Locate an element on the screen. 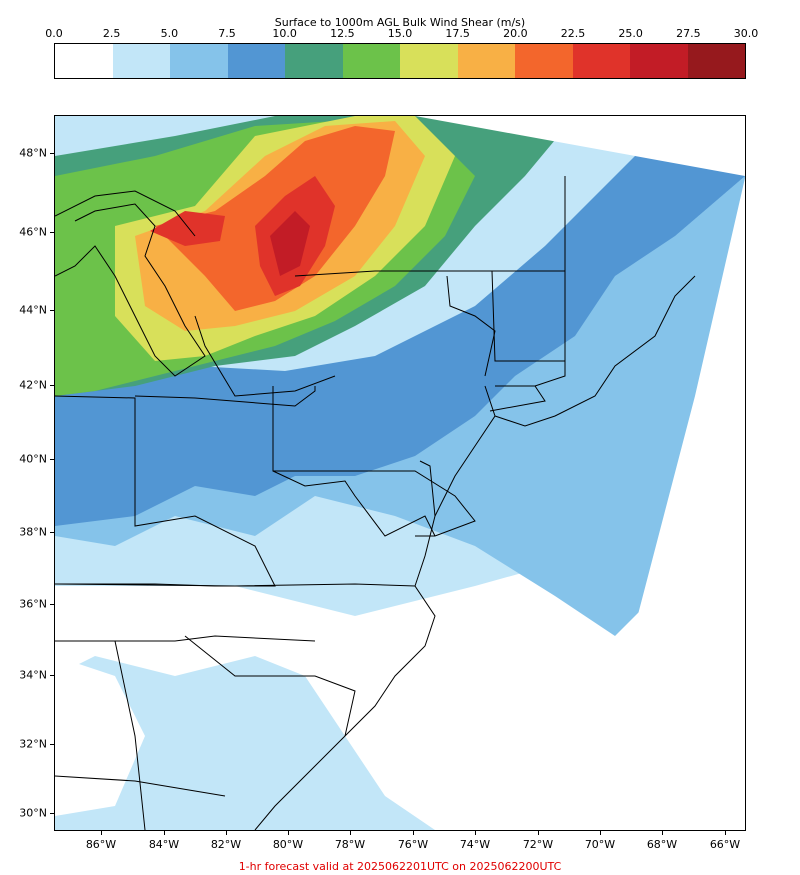  colorbar-tick-label: 7.5 is located at coordinates (227, 33).